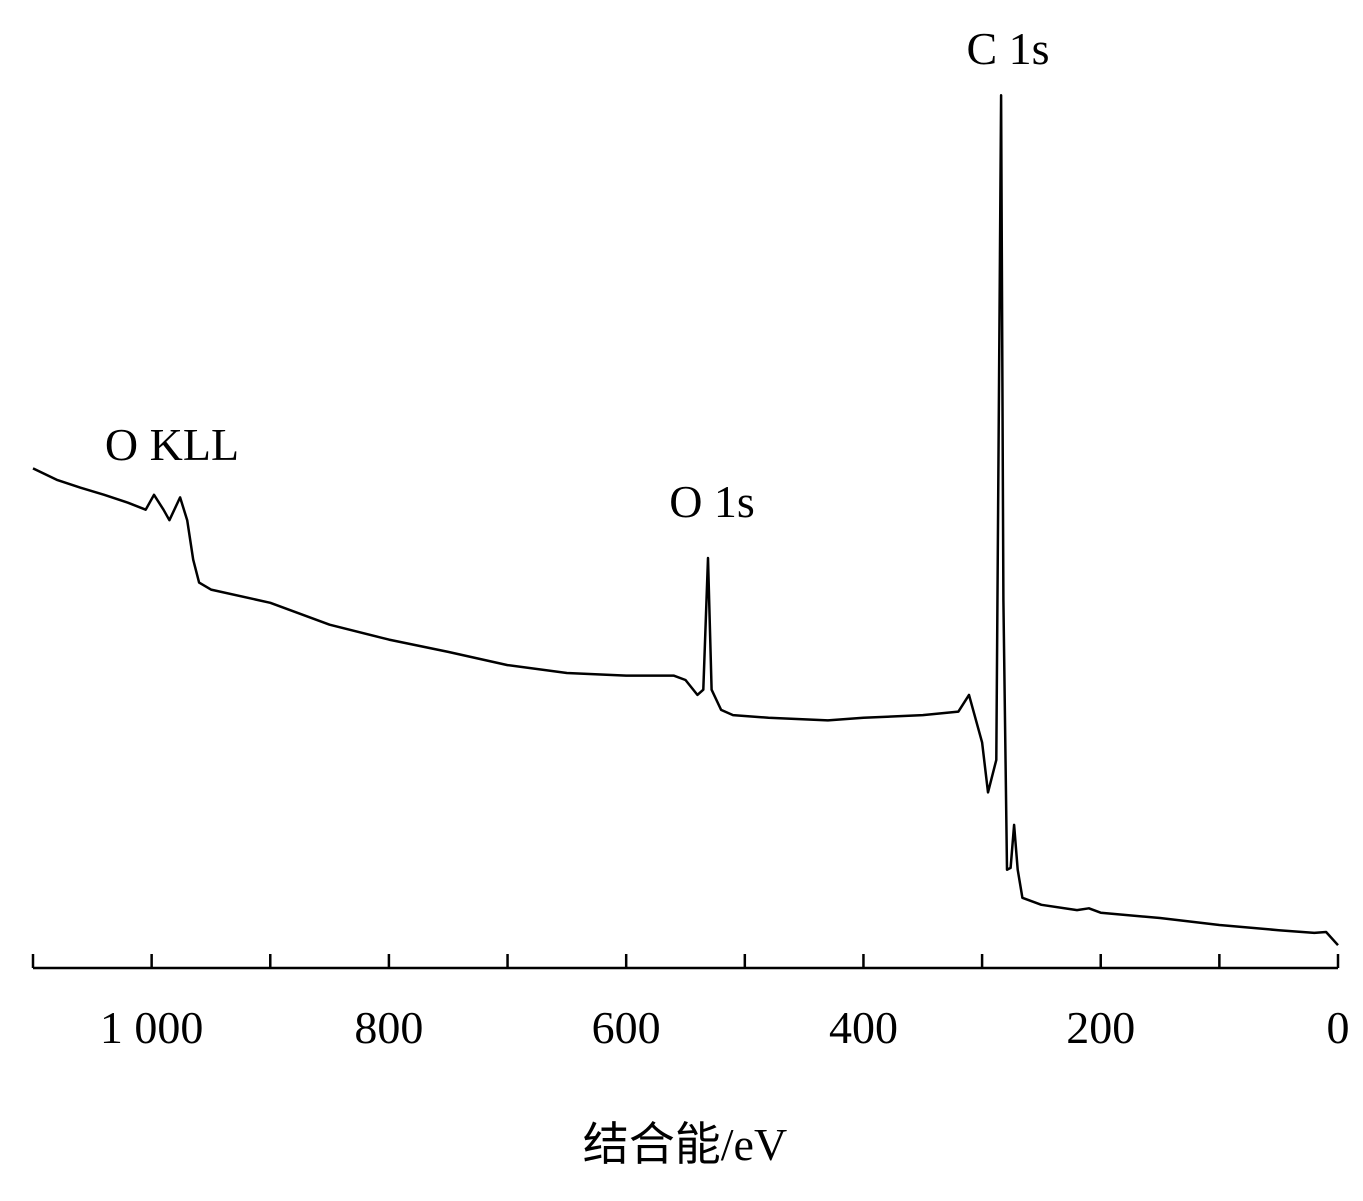  I want to click on x-tick-label: 400, so click(863, 1027).